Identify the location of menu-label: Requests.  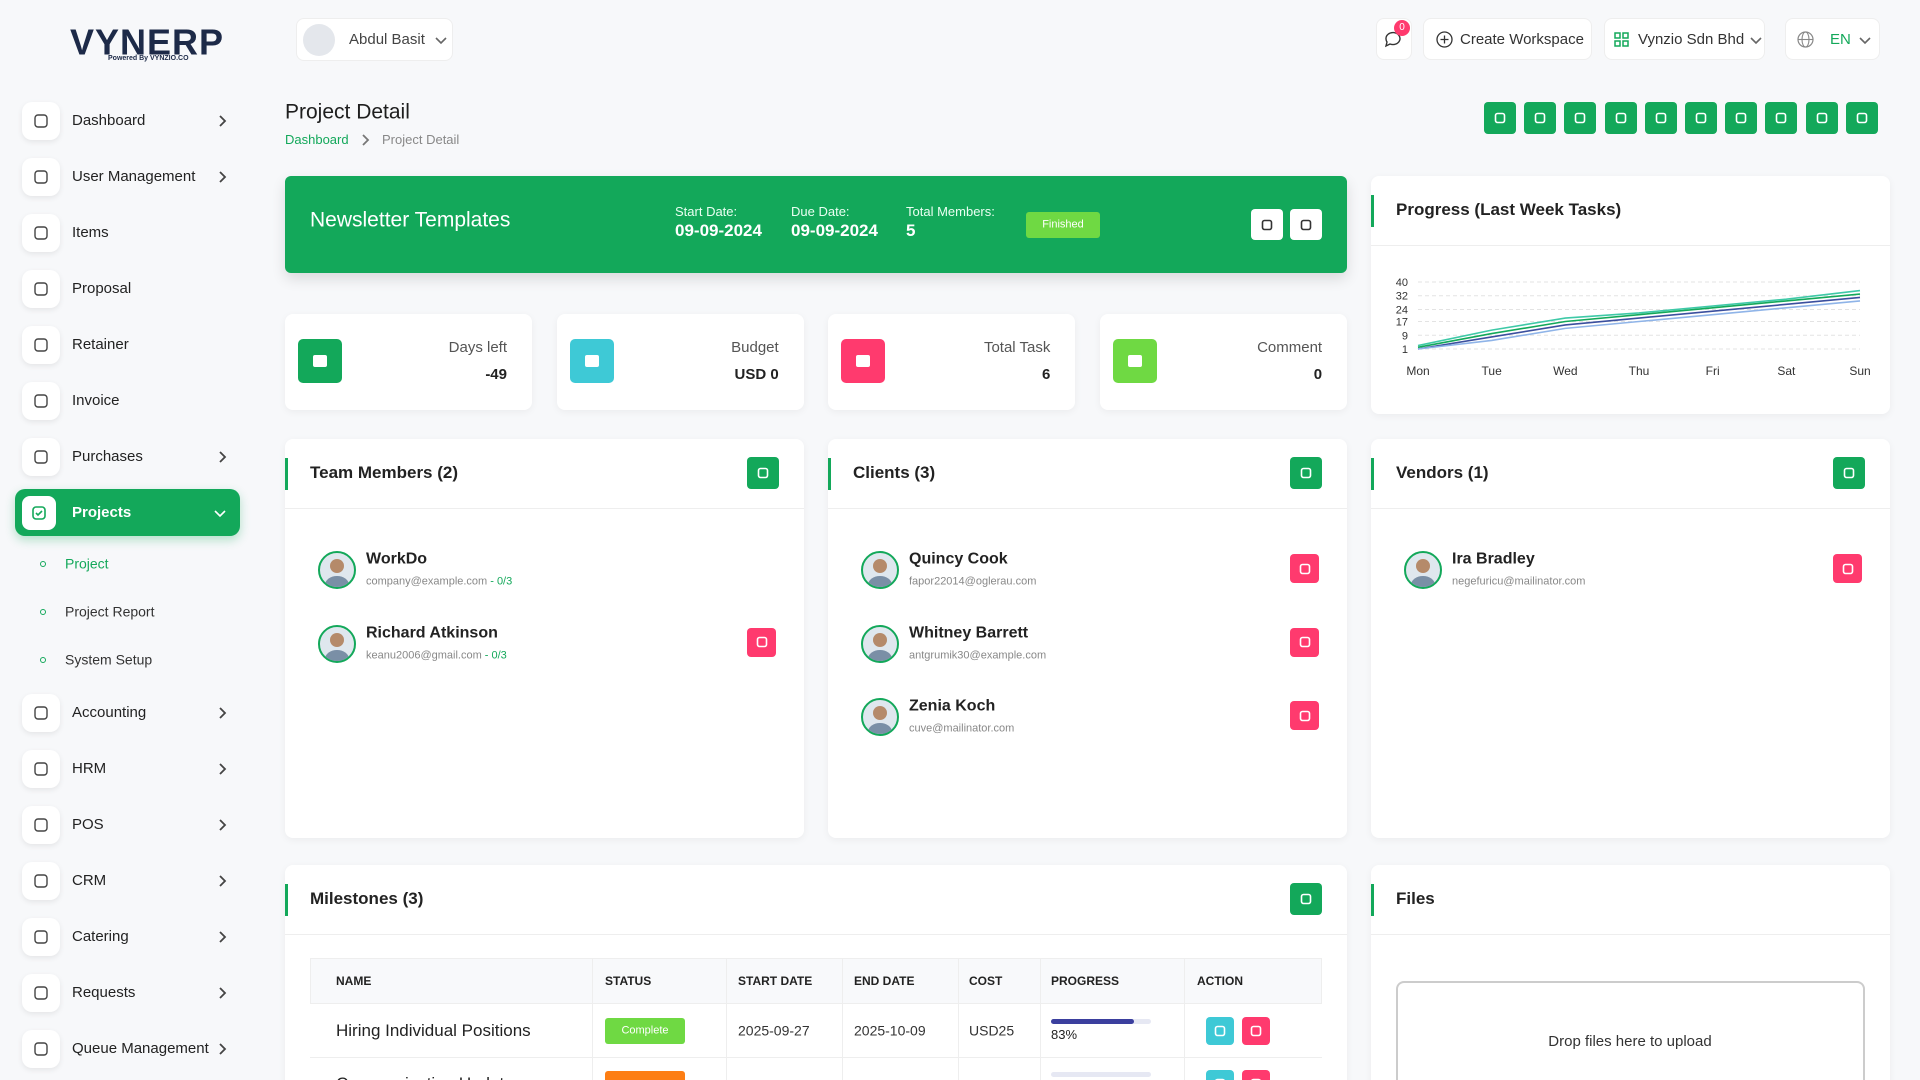
(104, 992).